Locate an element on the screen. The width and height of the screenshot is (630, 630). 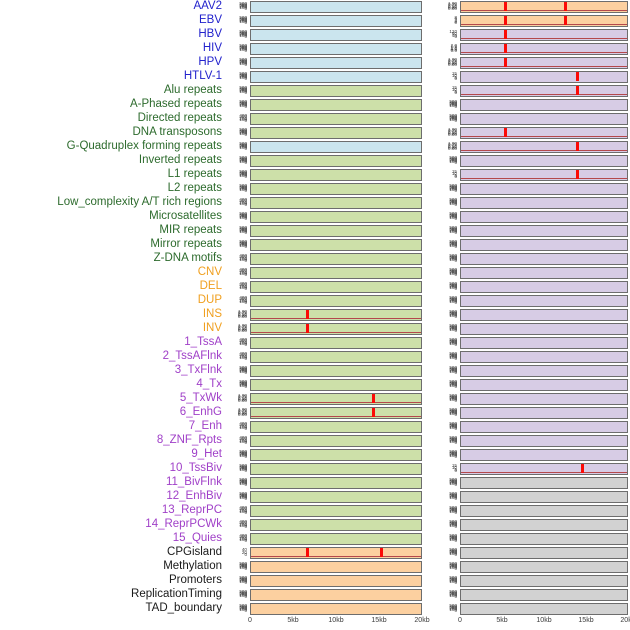
y-tick-label: 20 is located at coordinates (244, 552).